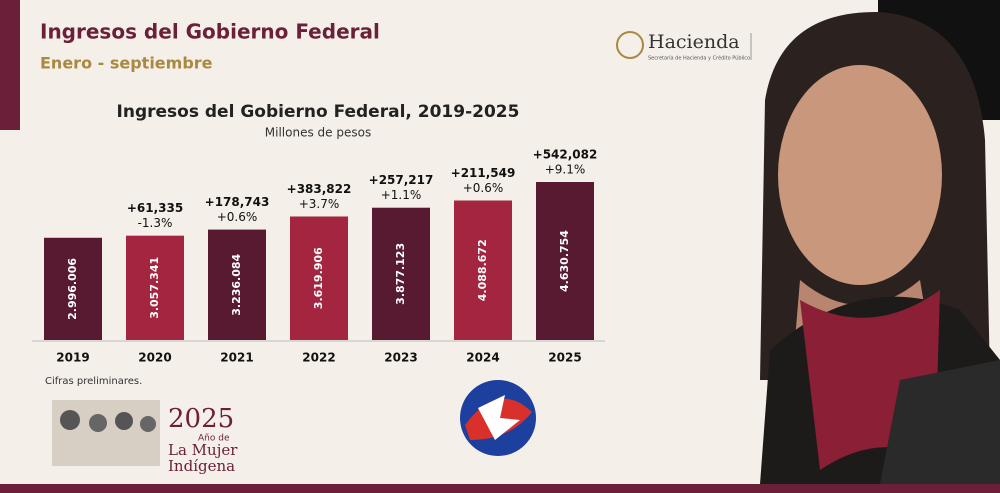 The width and height of the screenshot is (1000, 493). I want to click on footer-line2: La Mujer, so click(203, 450).